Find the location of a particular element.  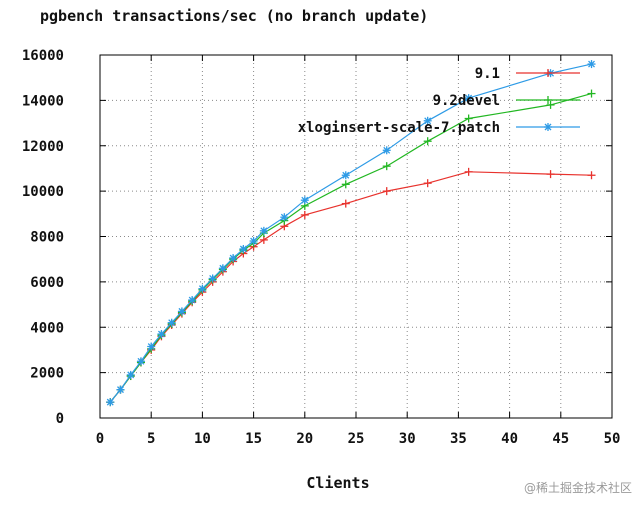

legend: 9.1 9.2devel xloginsert-scale-7.patch is located at coordinates (439, 101).